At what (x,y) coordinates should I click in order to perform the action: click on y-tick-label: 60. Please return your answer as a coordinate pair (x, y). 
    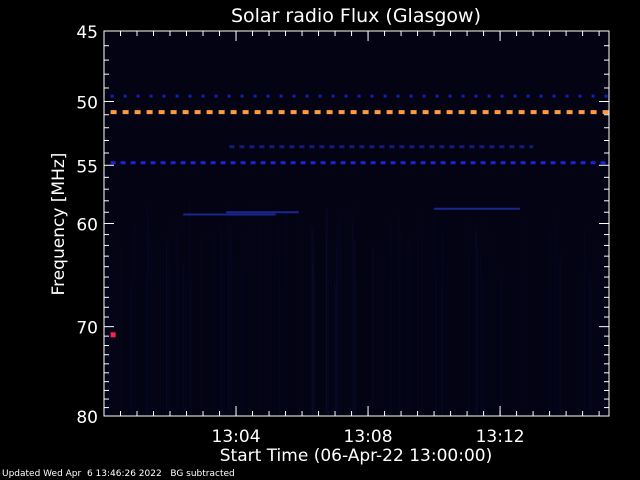
    Looking at the image, I should click on (87, 226).